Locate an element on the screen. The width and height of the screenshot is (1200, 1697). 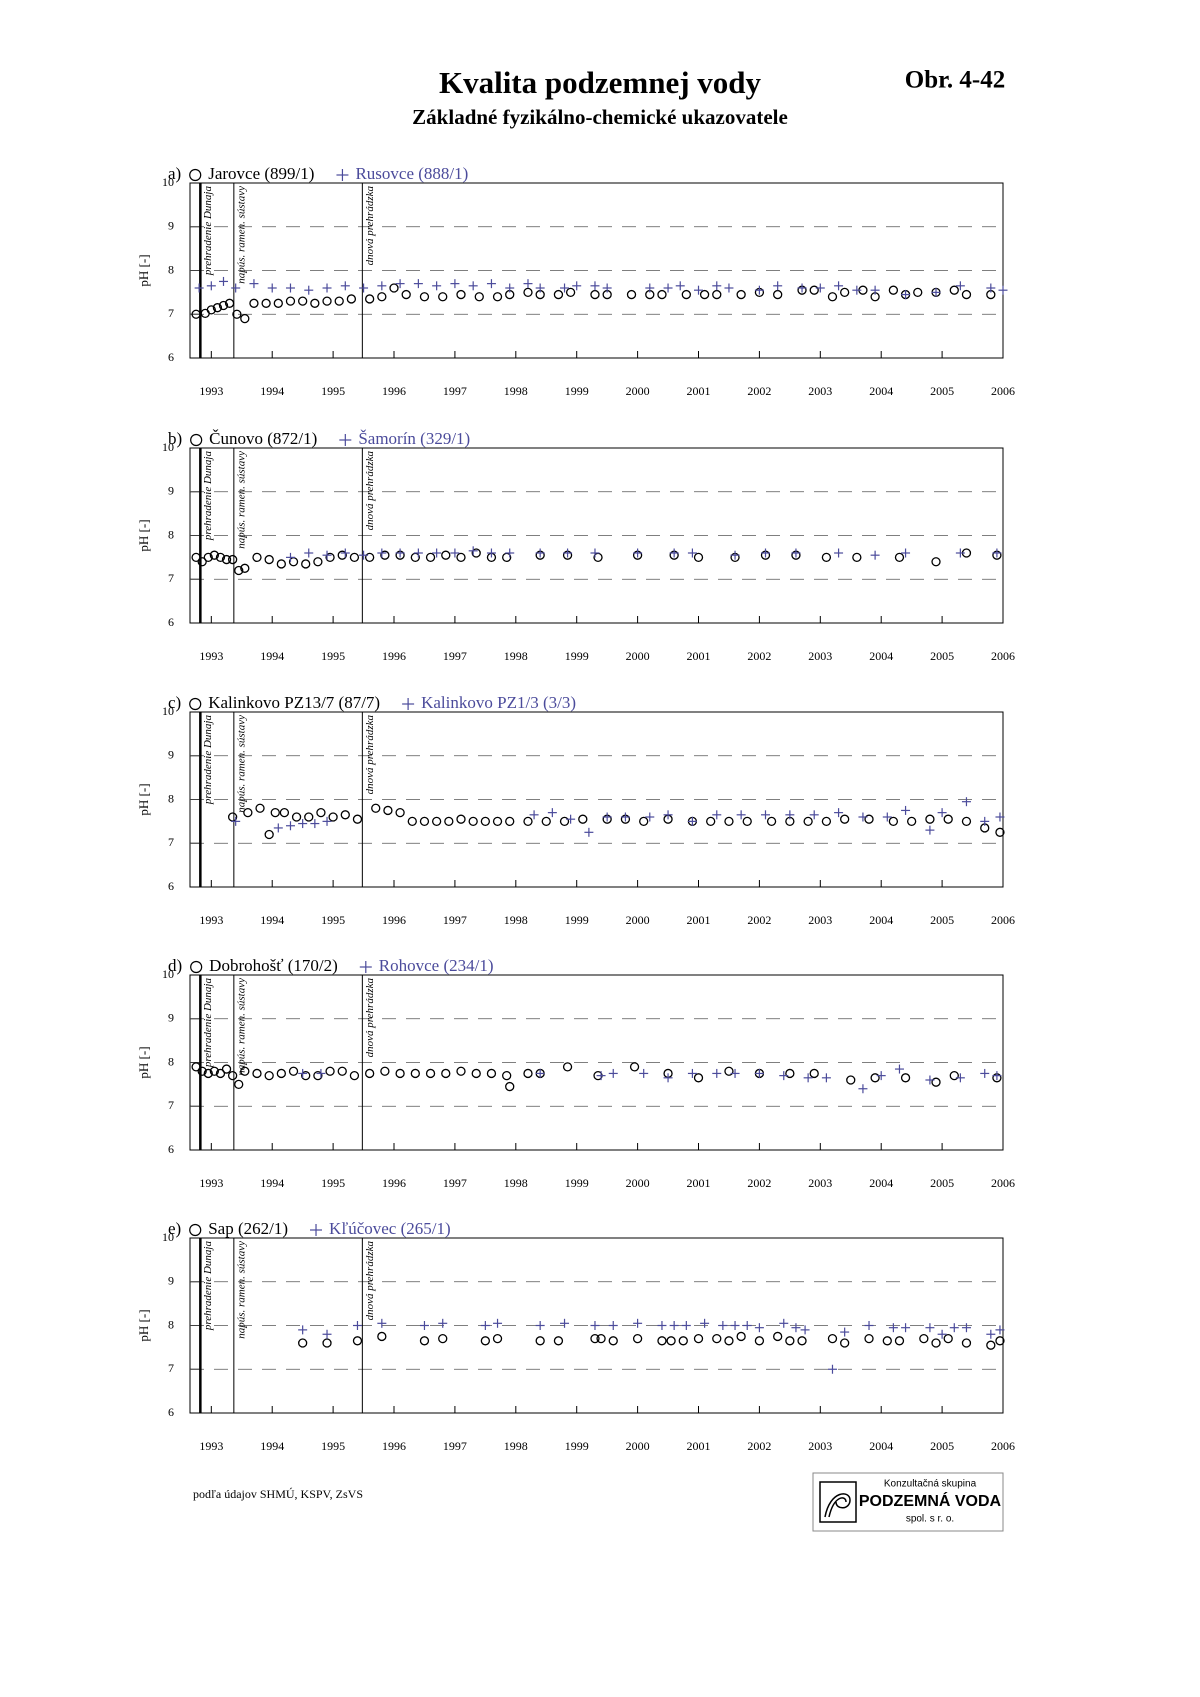
panel-label: a) is located at coordinates (174, 173).